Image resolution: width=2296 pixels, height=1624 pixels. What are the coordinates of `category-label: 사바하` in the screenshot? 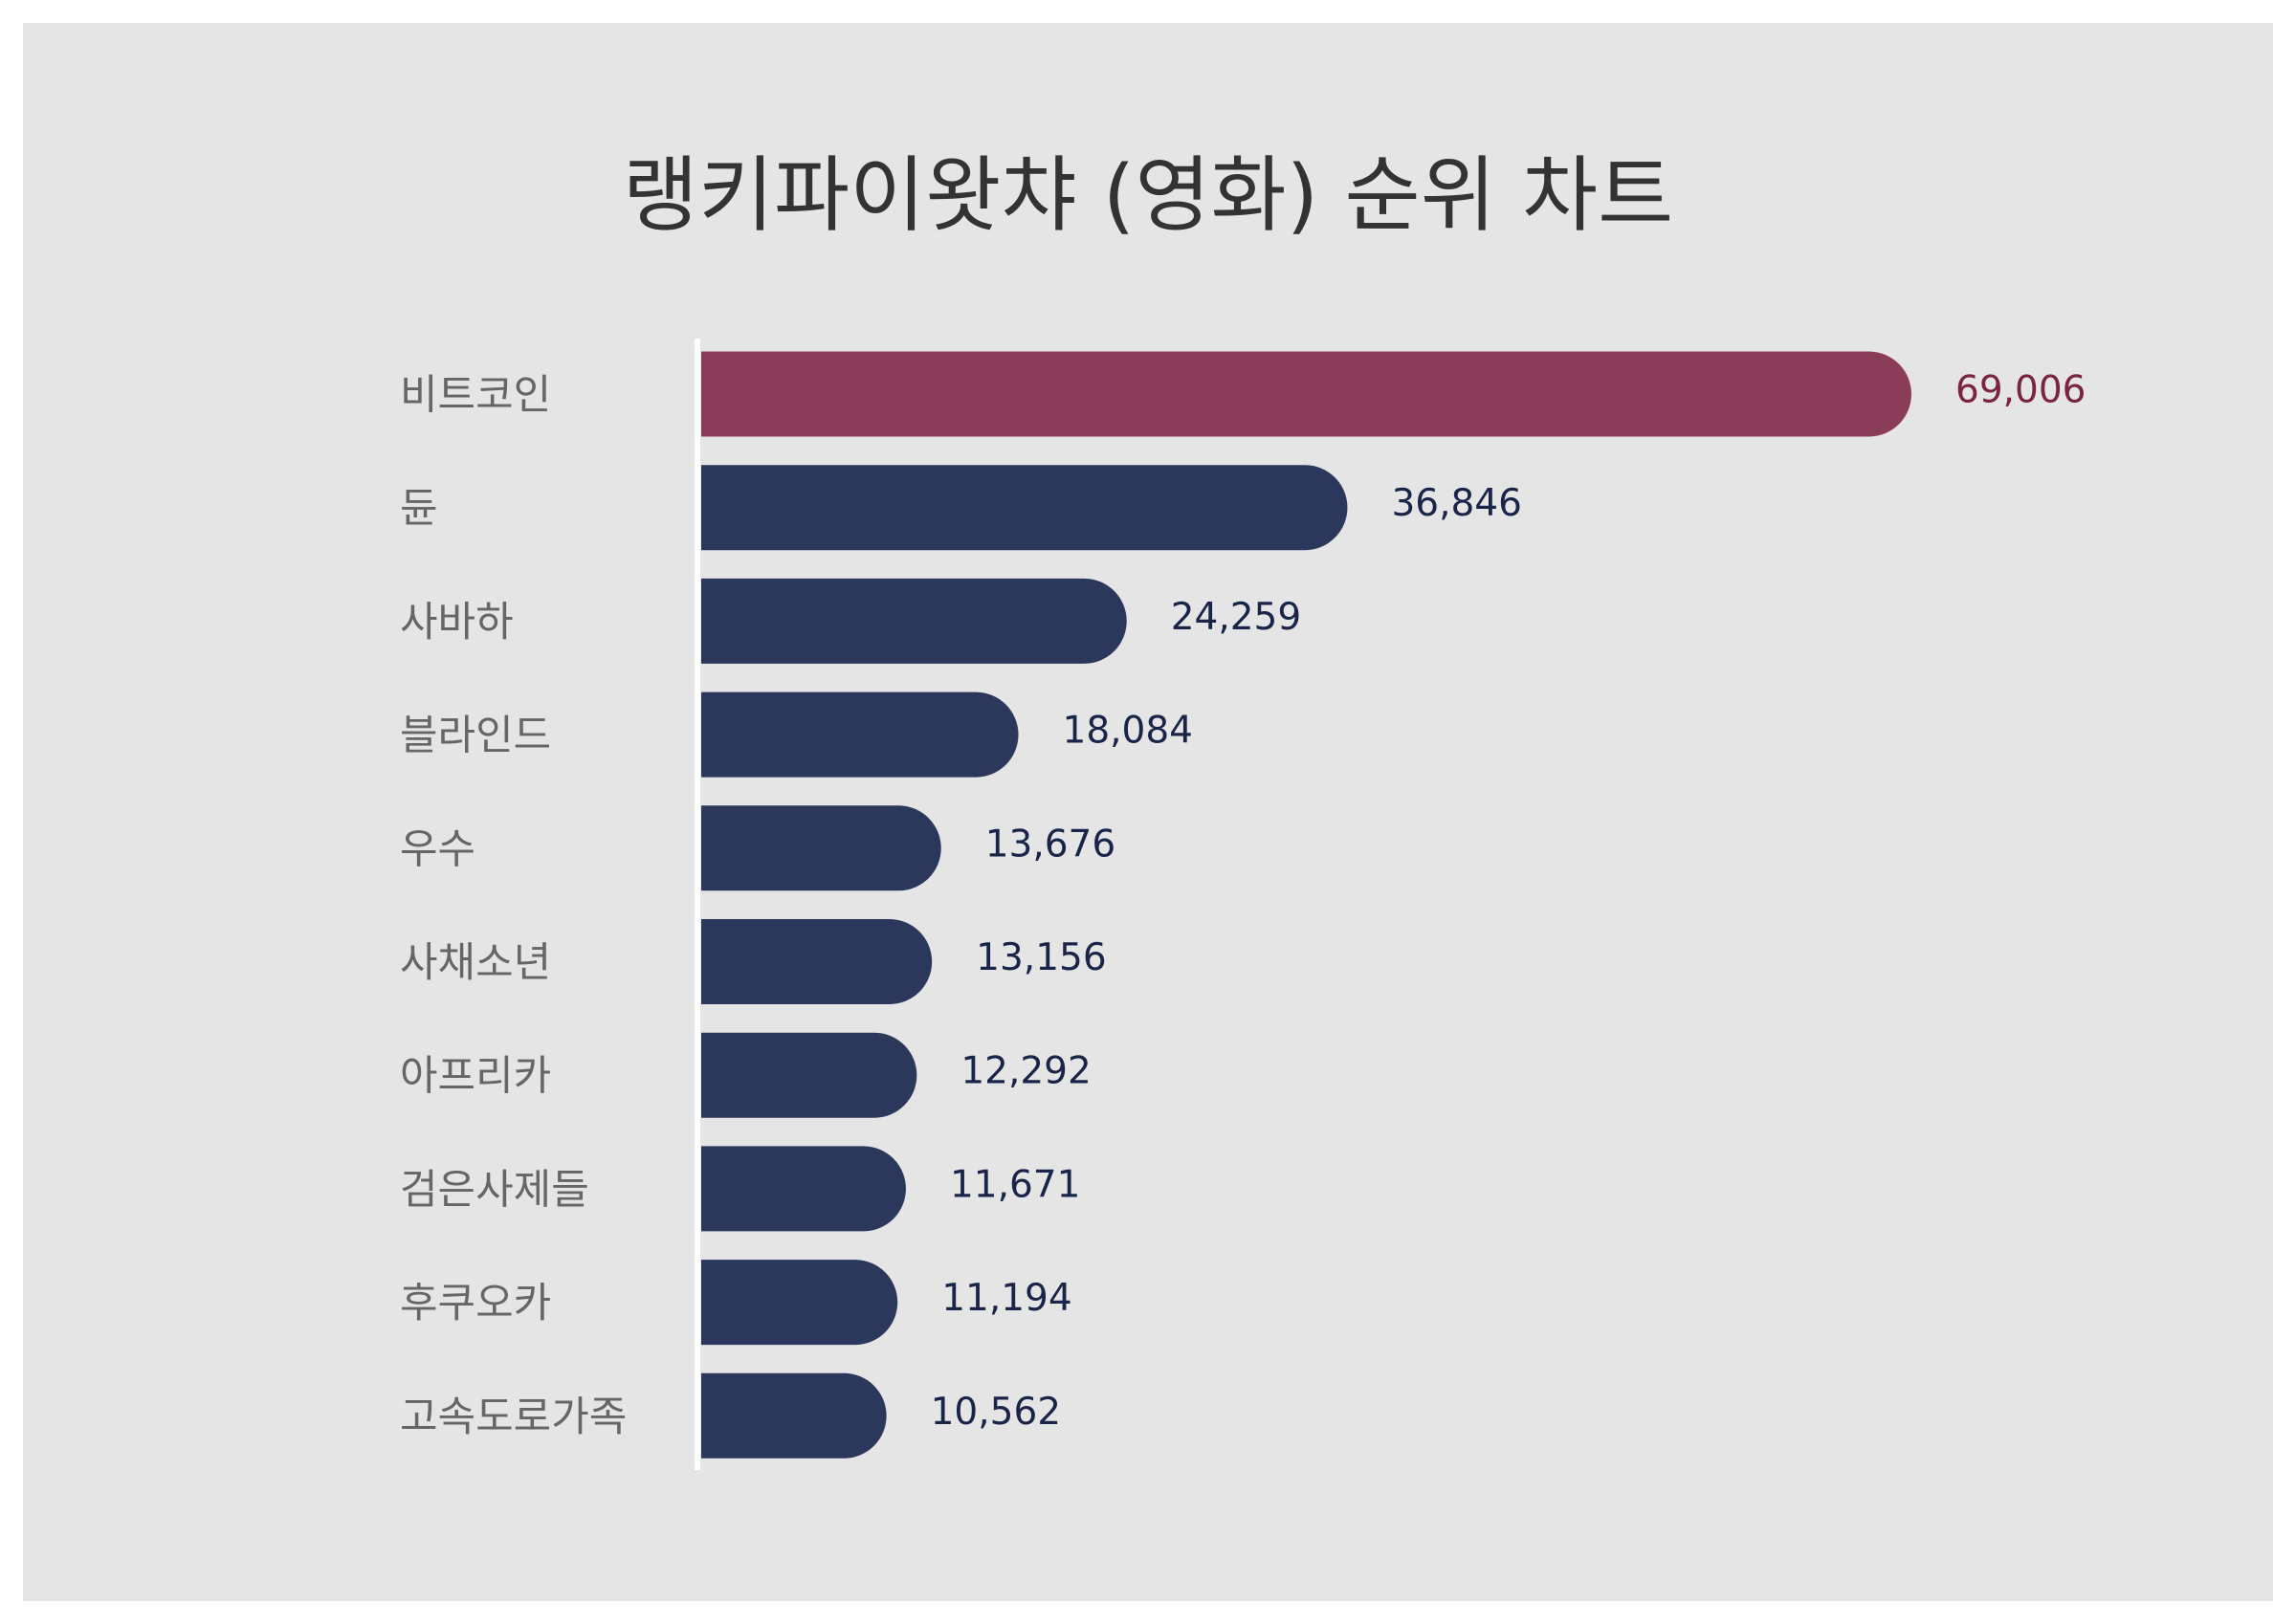 It's located at (457, 623).